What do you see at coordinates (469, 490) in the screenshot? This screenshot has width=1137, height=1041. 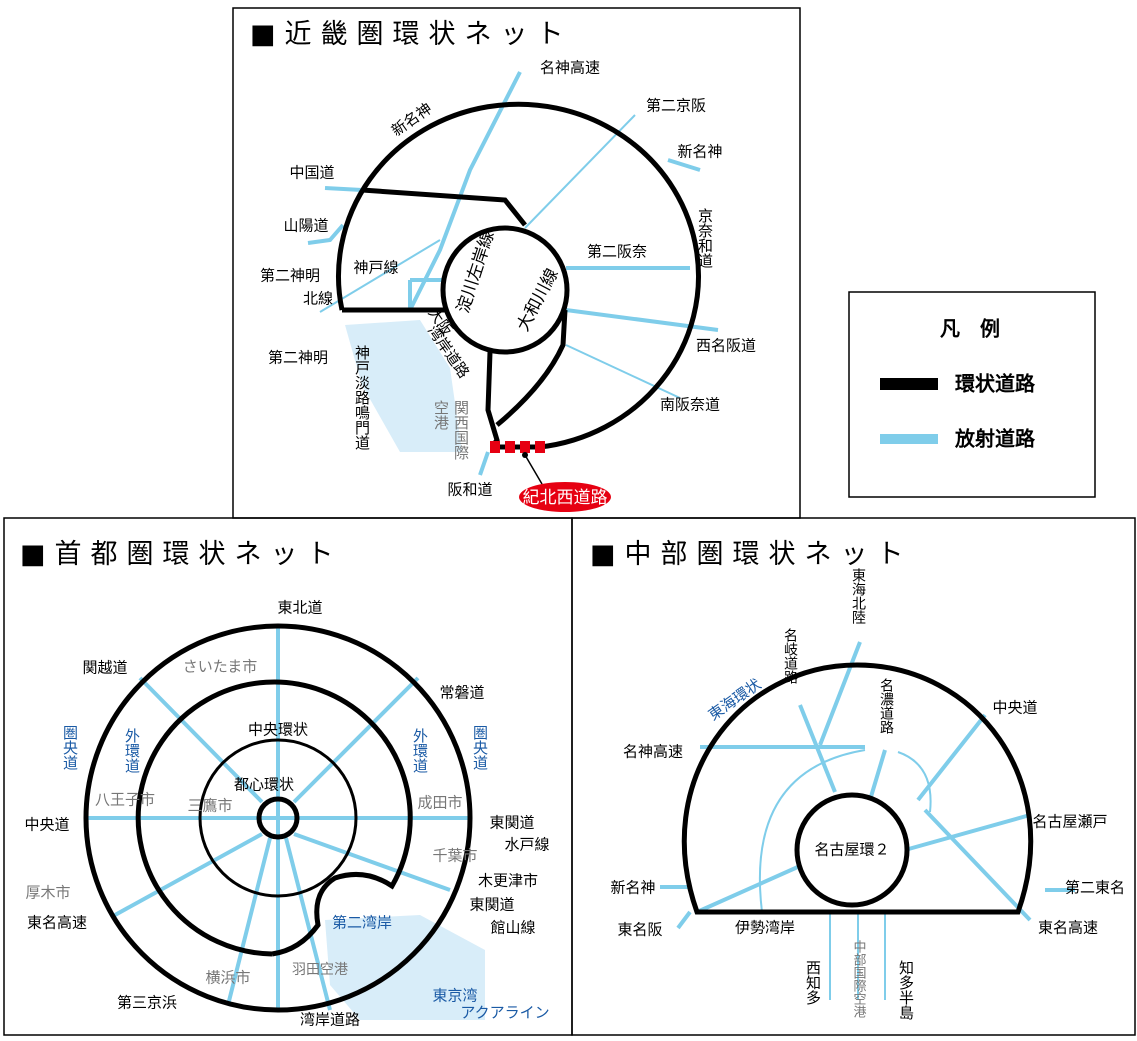 I see `label: 阪和道` at bounding box center [469, 490].